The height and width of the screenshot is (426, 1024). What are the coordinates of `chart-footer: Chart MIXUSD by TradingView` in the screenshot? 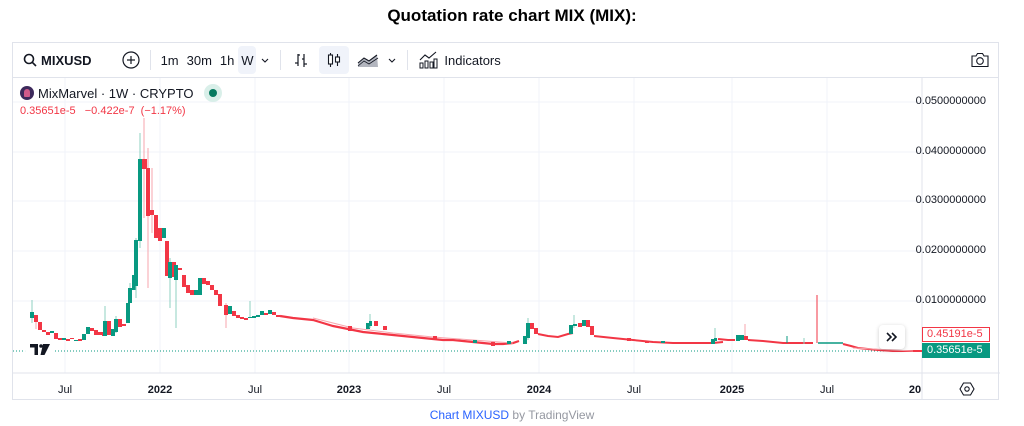 It's located at (512, 415).